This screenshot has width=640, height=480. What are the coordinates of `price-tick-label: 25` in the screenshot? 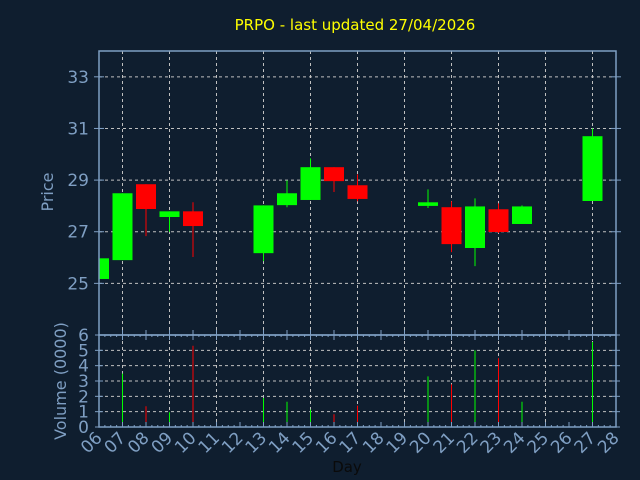 It's located at (78, 284).